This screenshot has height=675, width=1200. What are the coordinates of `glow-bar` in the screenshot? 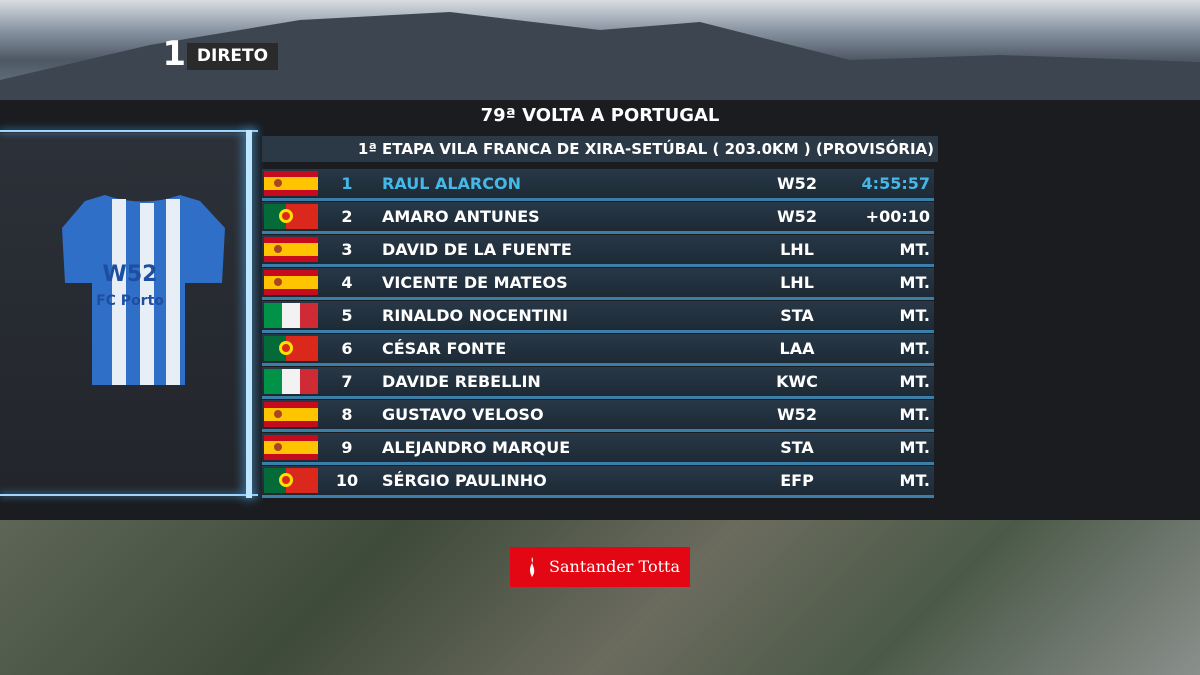 It's located at (249, 314).